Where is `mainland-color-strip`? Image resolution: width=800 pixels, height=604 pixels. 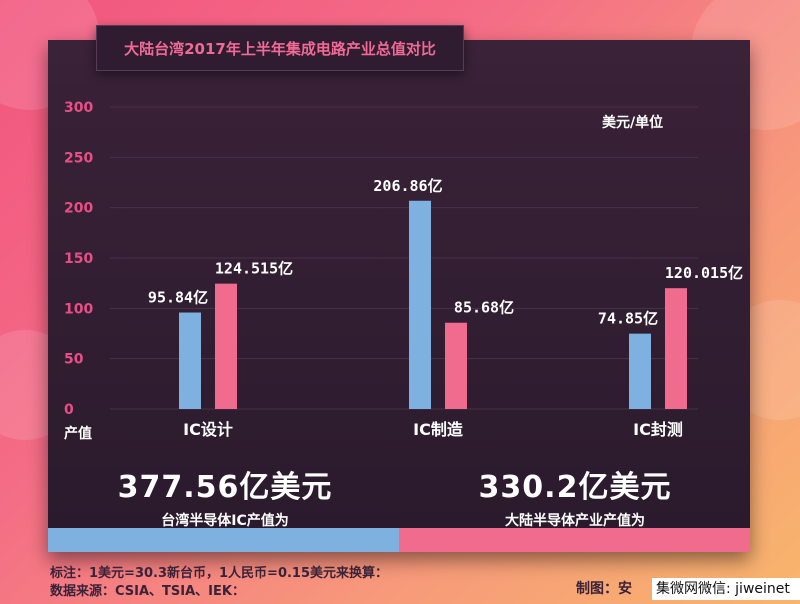
mainland-color-strip is located at coordinates (574, 540).